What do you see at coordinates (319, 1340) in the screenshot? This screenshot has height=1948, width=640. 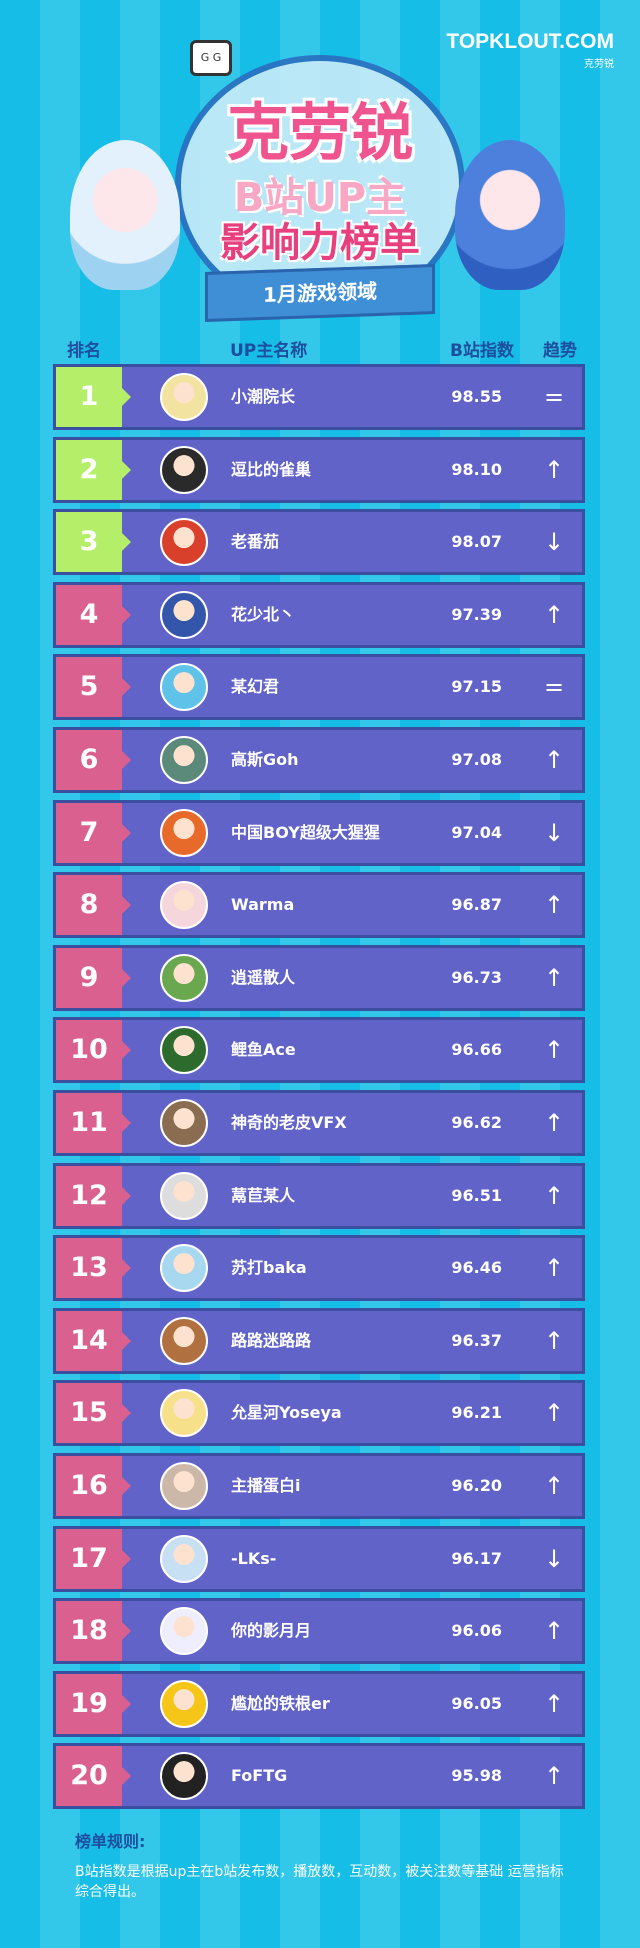 I see `table-row: 14 路路迷路路 96.37 ↑` at bounding box center [319, 1340].